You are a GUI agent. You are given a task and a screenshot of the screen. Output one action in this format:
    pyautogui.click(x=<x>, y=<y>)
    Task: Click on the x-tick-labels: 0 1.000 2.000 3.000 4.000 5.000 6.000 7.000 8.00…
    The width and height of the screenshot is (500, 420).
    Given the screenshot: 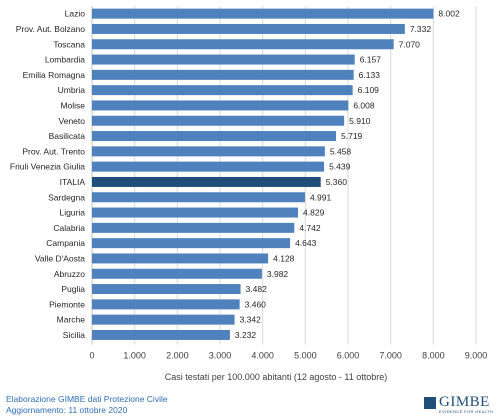 What is the action you would take?
    pyautogui.click(x=288, y=356)
    